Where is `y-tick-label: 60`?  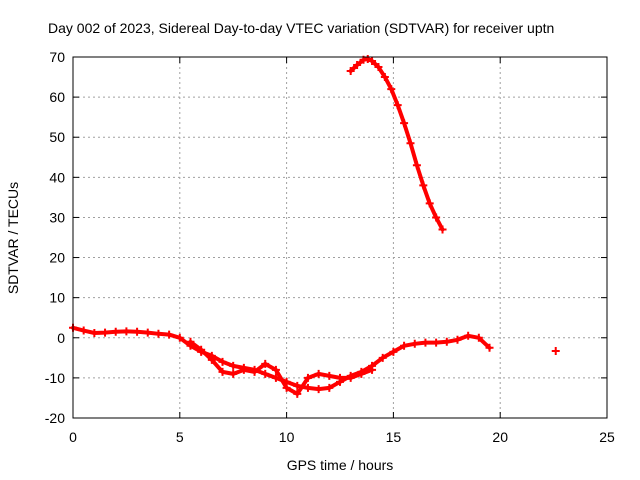
y-tick-label: 60 is located at coordinates (57, 97).